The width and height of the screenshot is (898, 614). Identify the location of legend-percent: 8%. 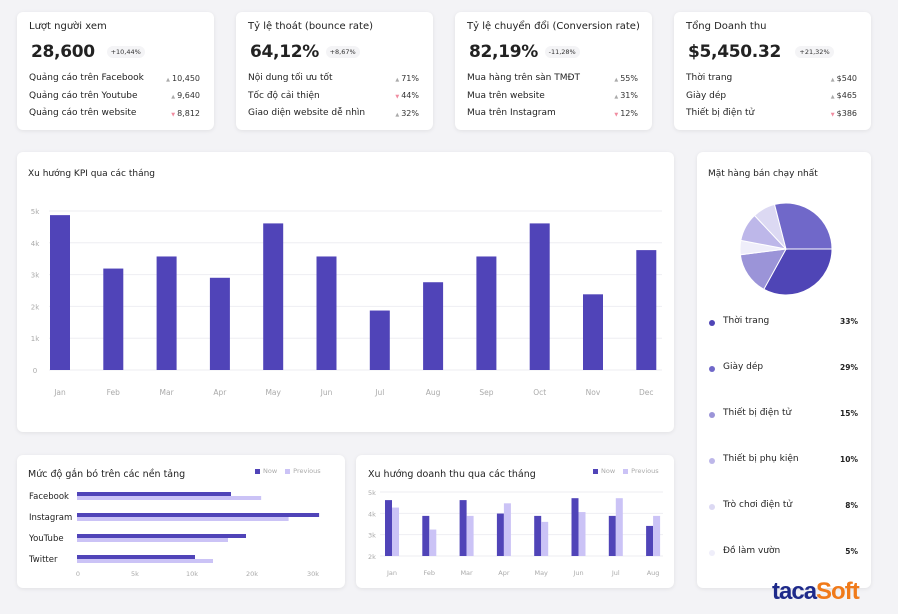
(851, 505).